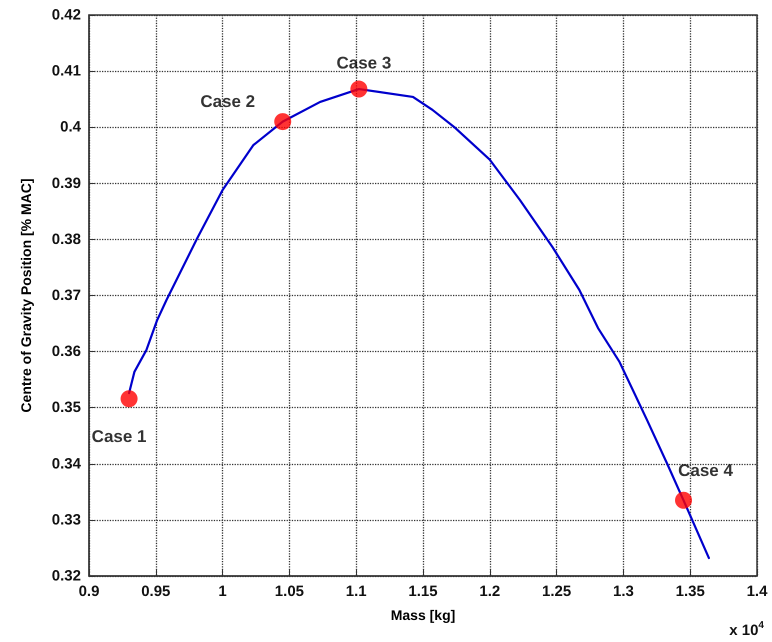  What do you see at coordinates (364, 63) in the screenshot?
I see `annotation: Case 3` at bounding box center [364, 63].